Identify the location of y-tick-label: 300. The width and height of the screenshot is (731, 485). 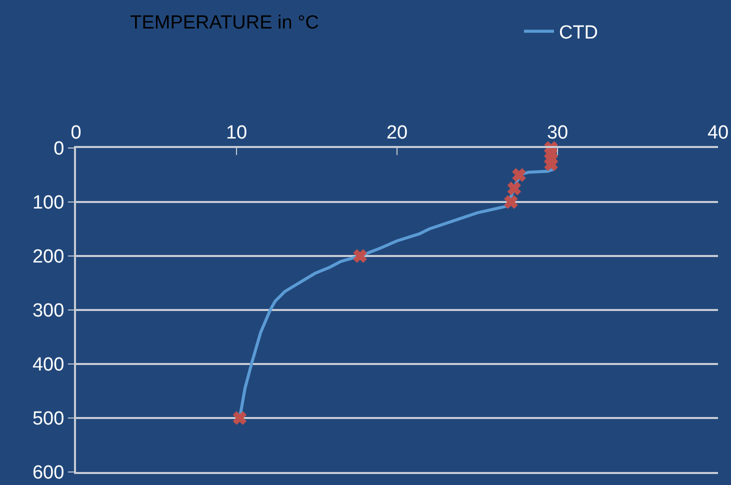
(48, 311).